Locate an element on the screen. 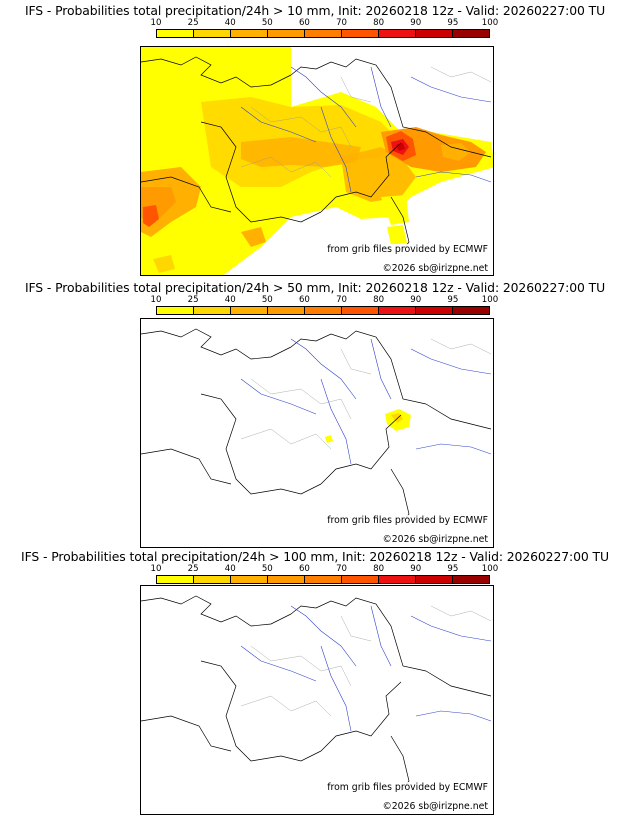 Image resolution: width=630 pixels, height=828 pixels. precip-shading is located at coordinates (368, 426).